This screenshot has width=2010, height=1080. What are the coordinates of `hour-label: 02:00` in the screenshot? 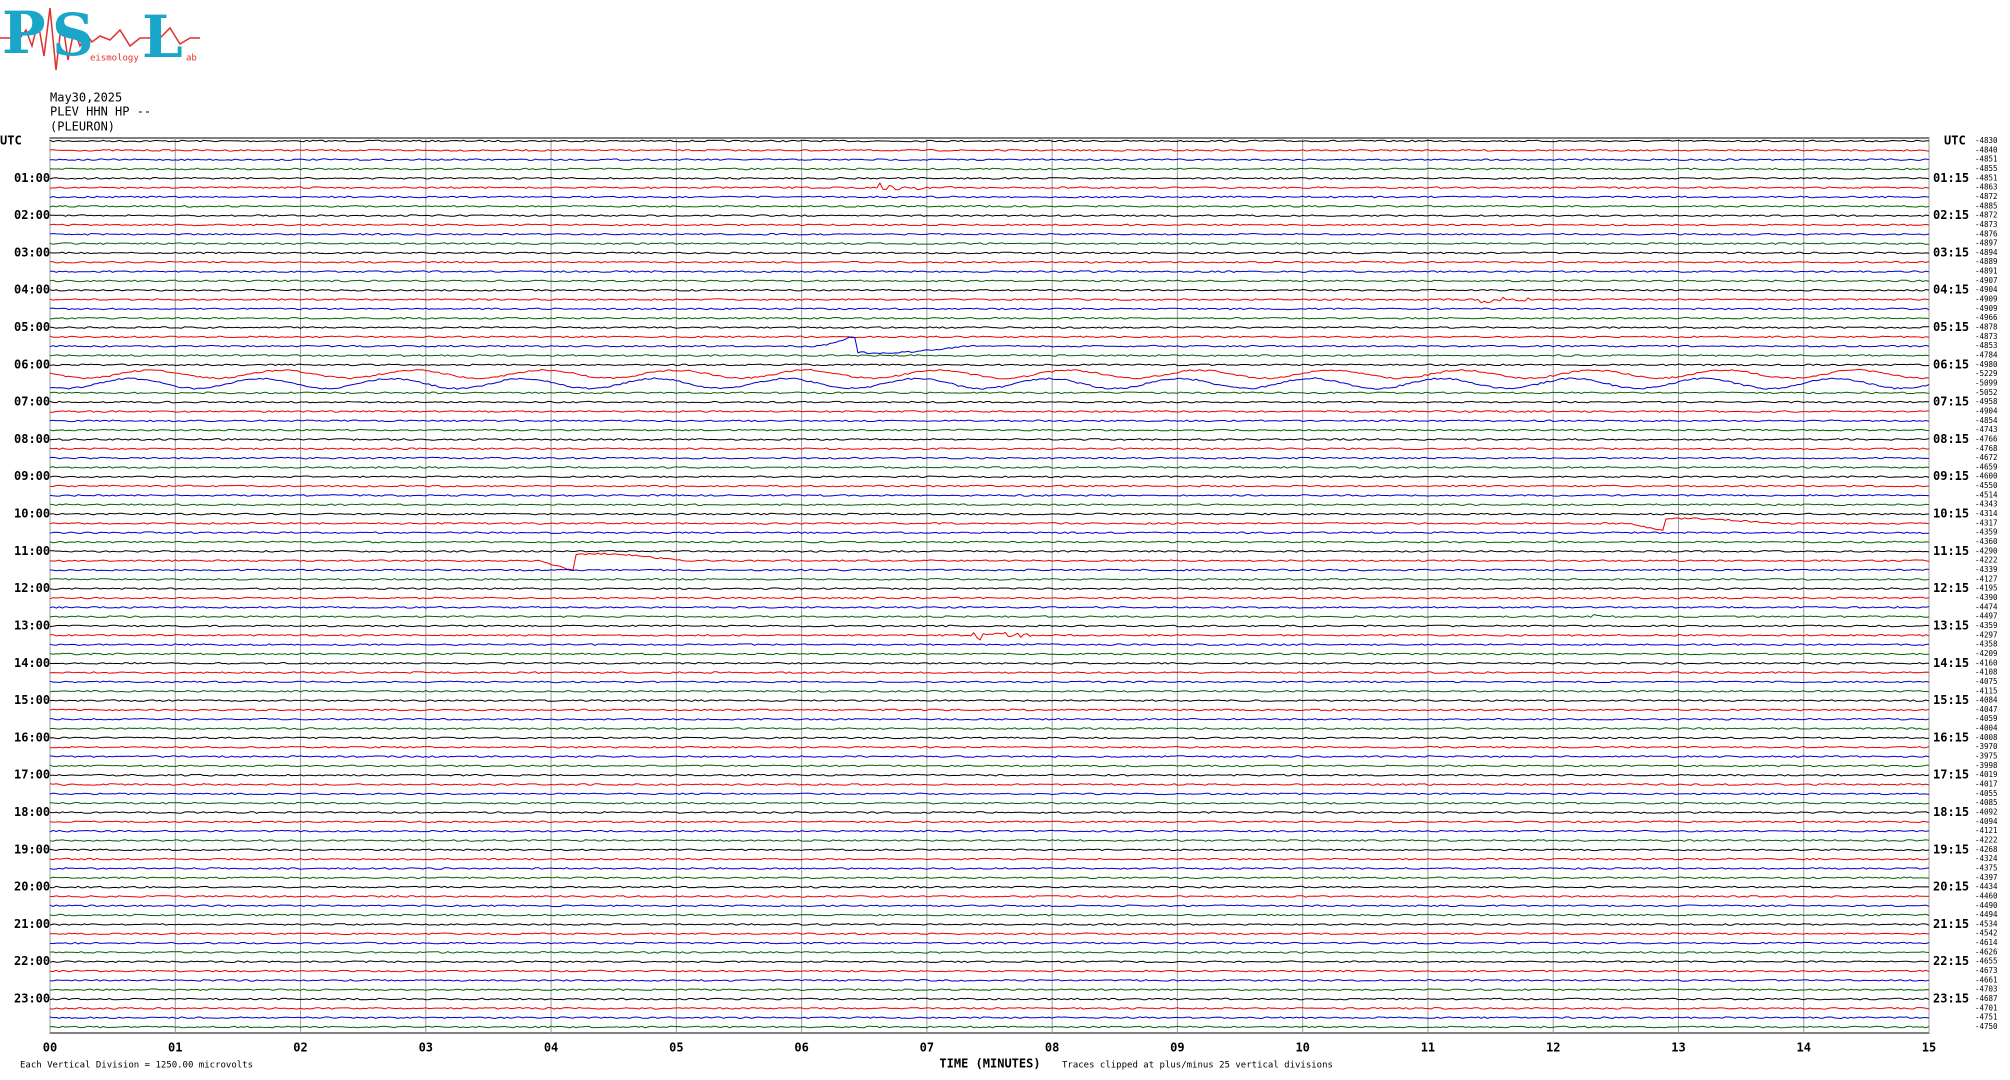 It's located at (32, 215).